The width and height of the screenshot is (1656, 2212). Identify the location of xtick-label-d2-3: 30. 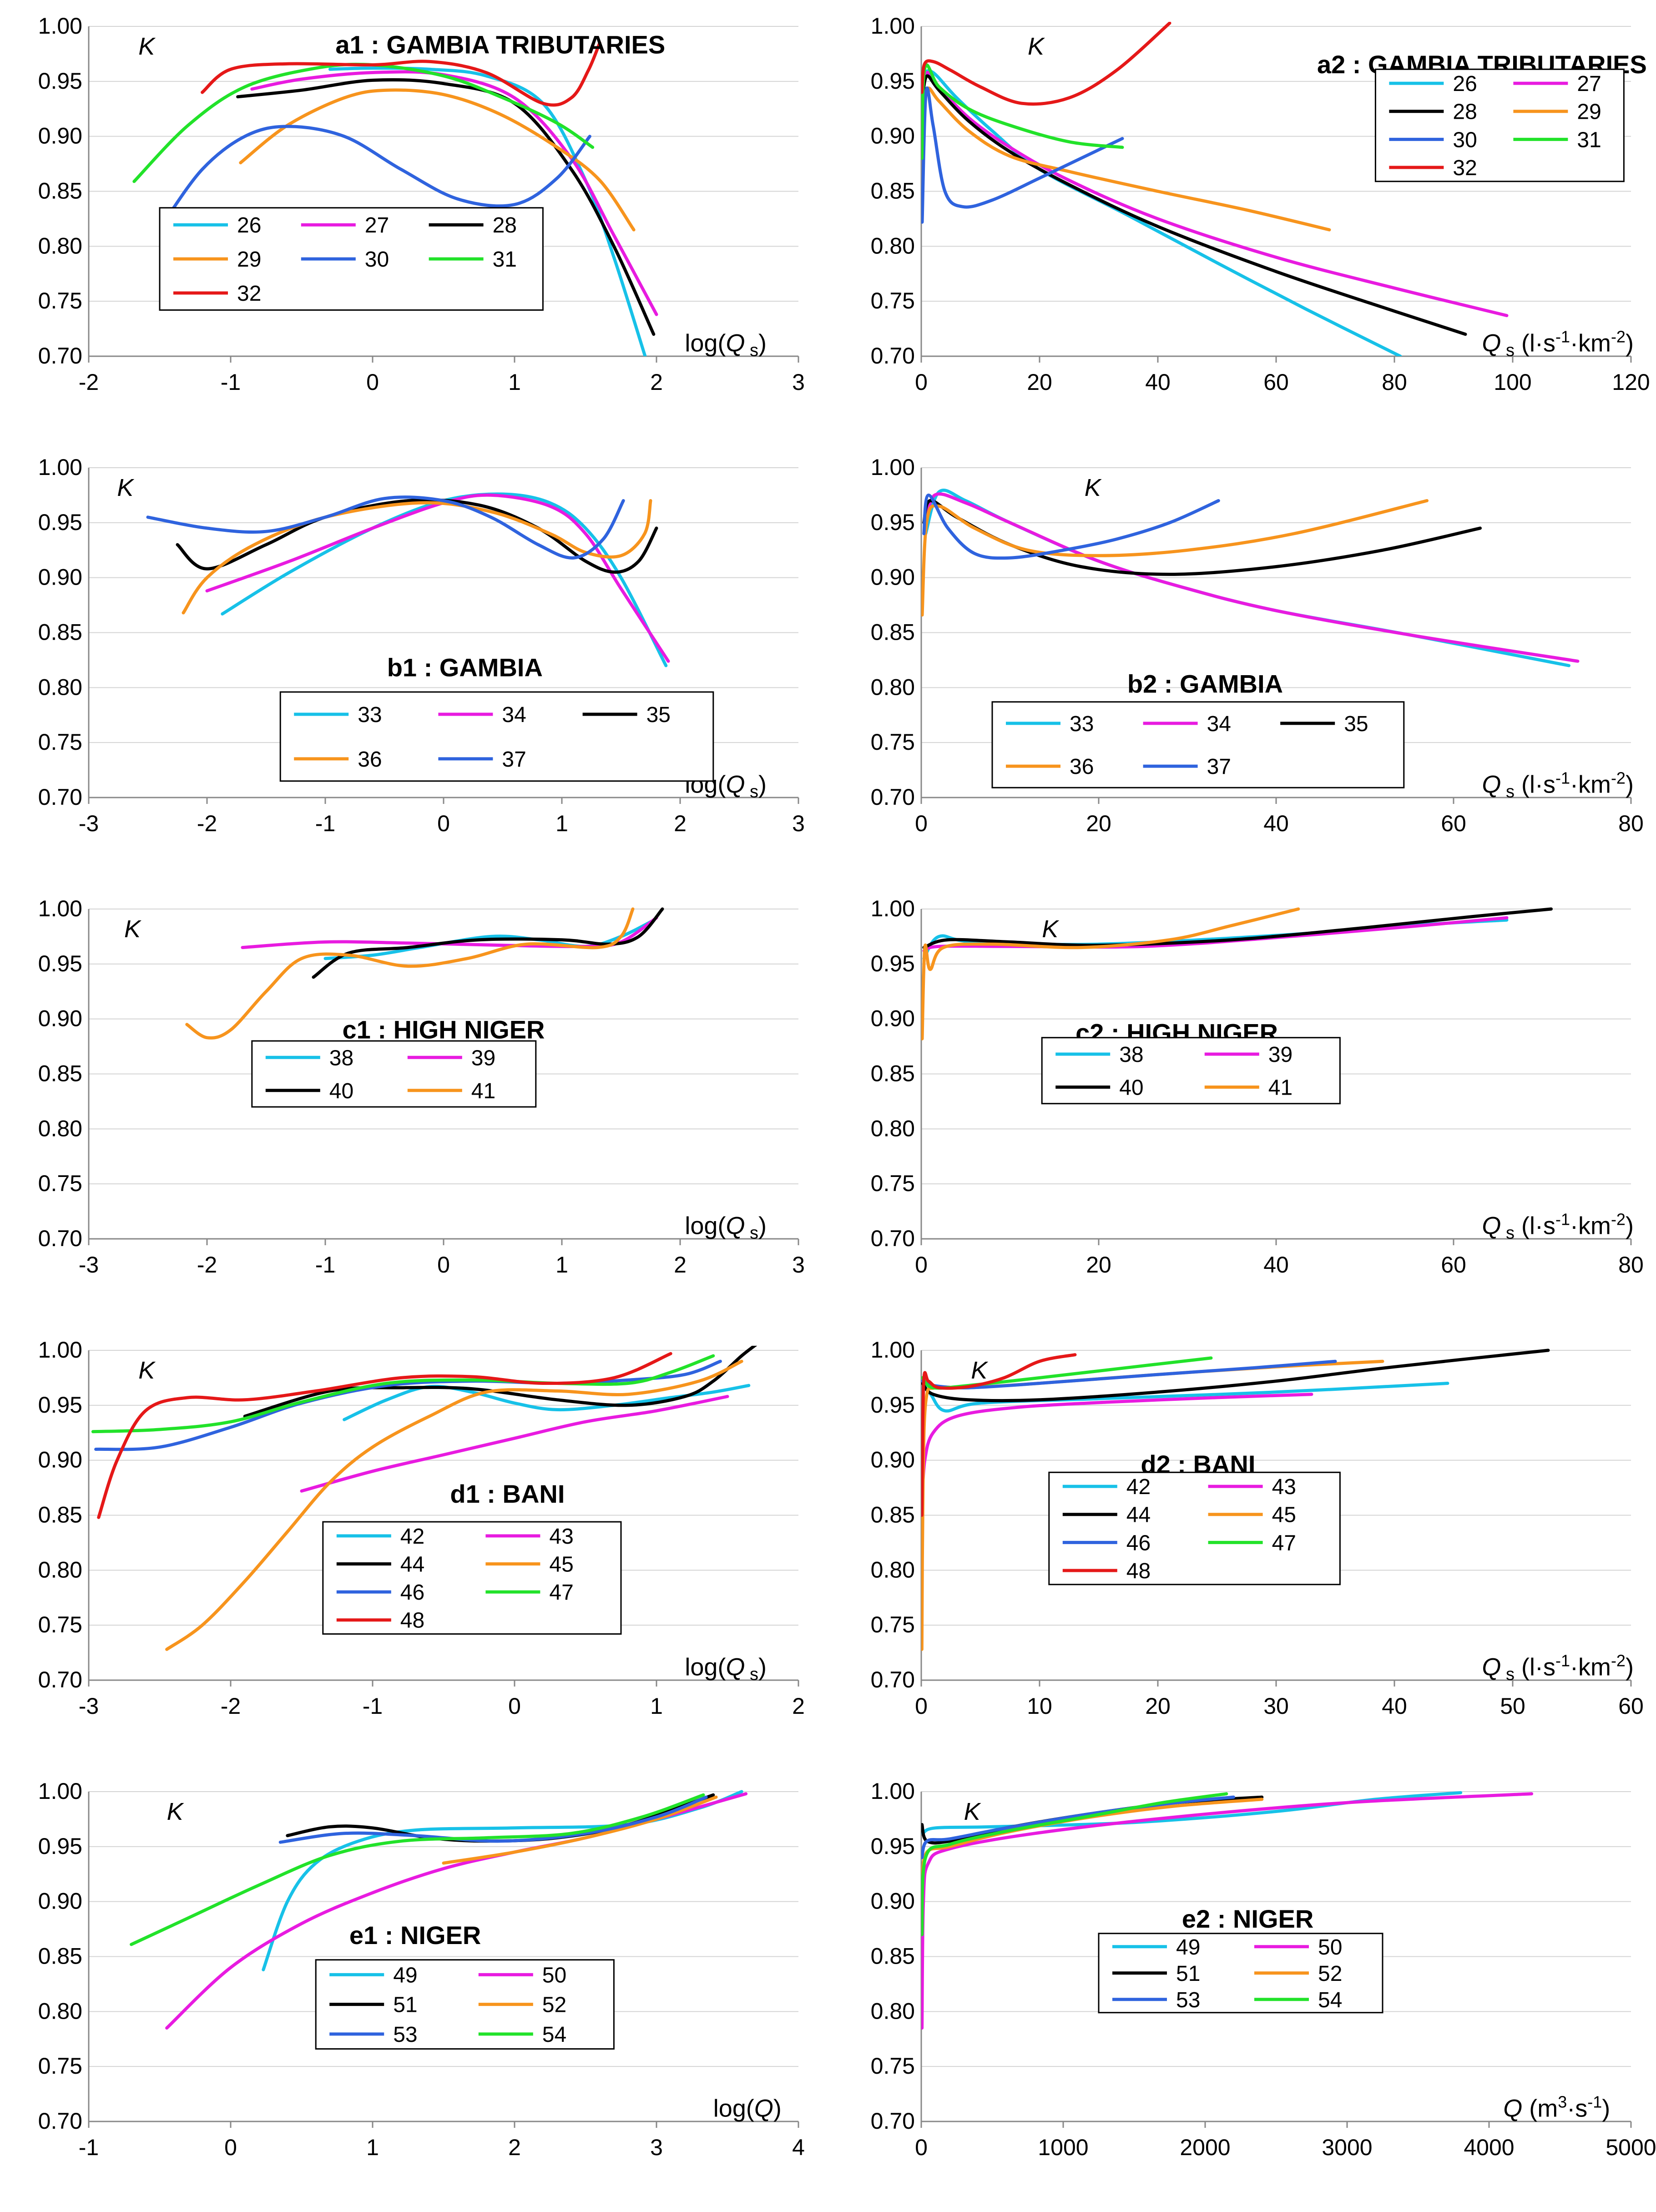
(1276, 1706).